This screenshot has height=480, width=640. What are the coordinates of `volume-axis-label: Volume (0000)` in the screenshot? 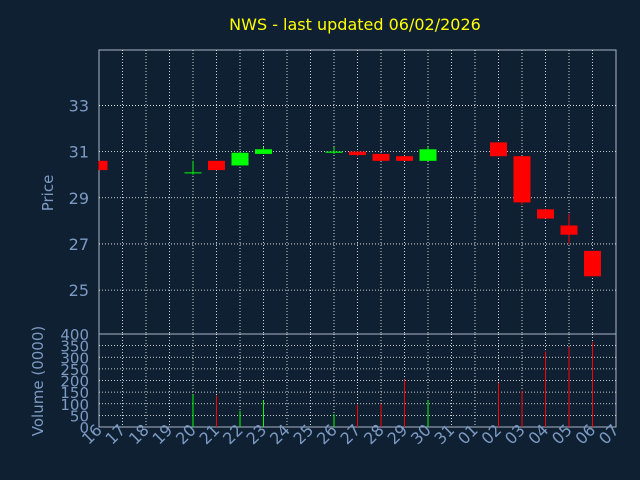 It's located at (38, 381).